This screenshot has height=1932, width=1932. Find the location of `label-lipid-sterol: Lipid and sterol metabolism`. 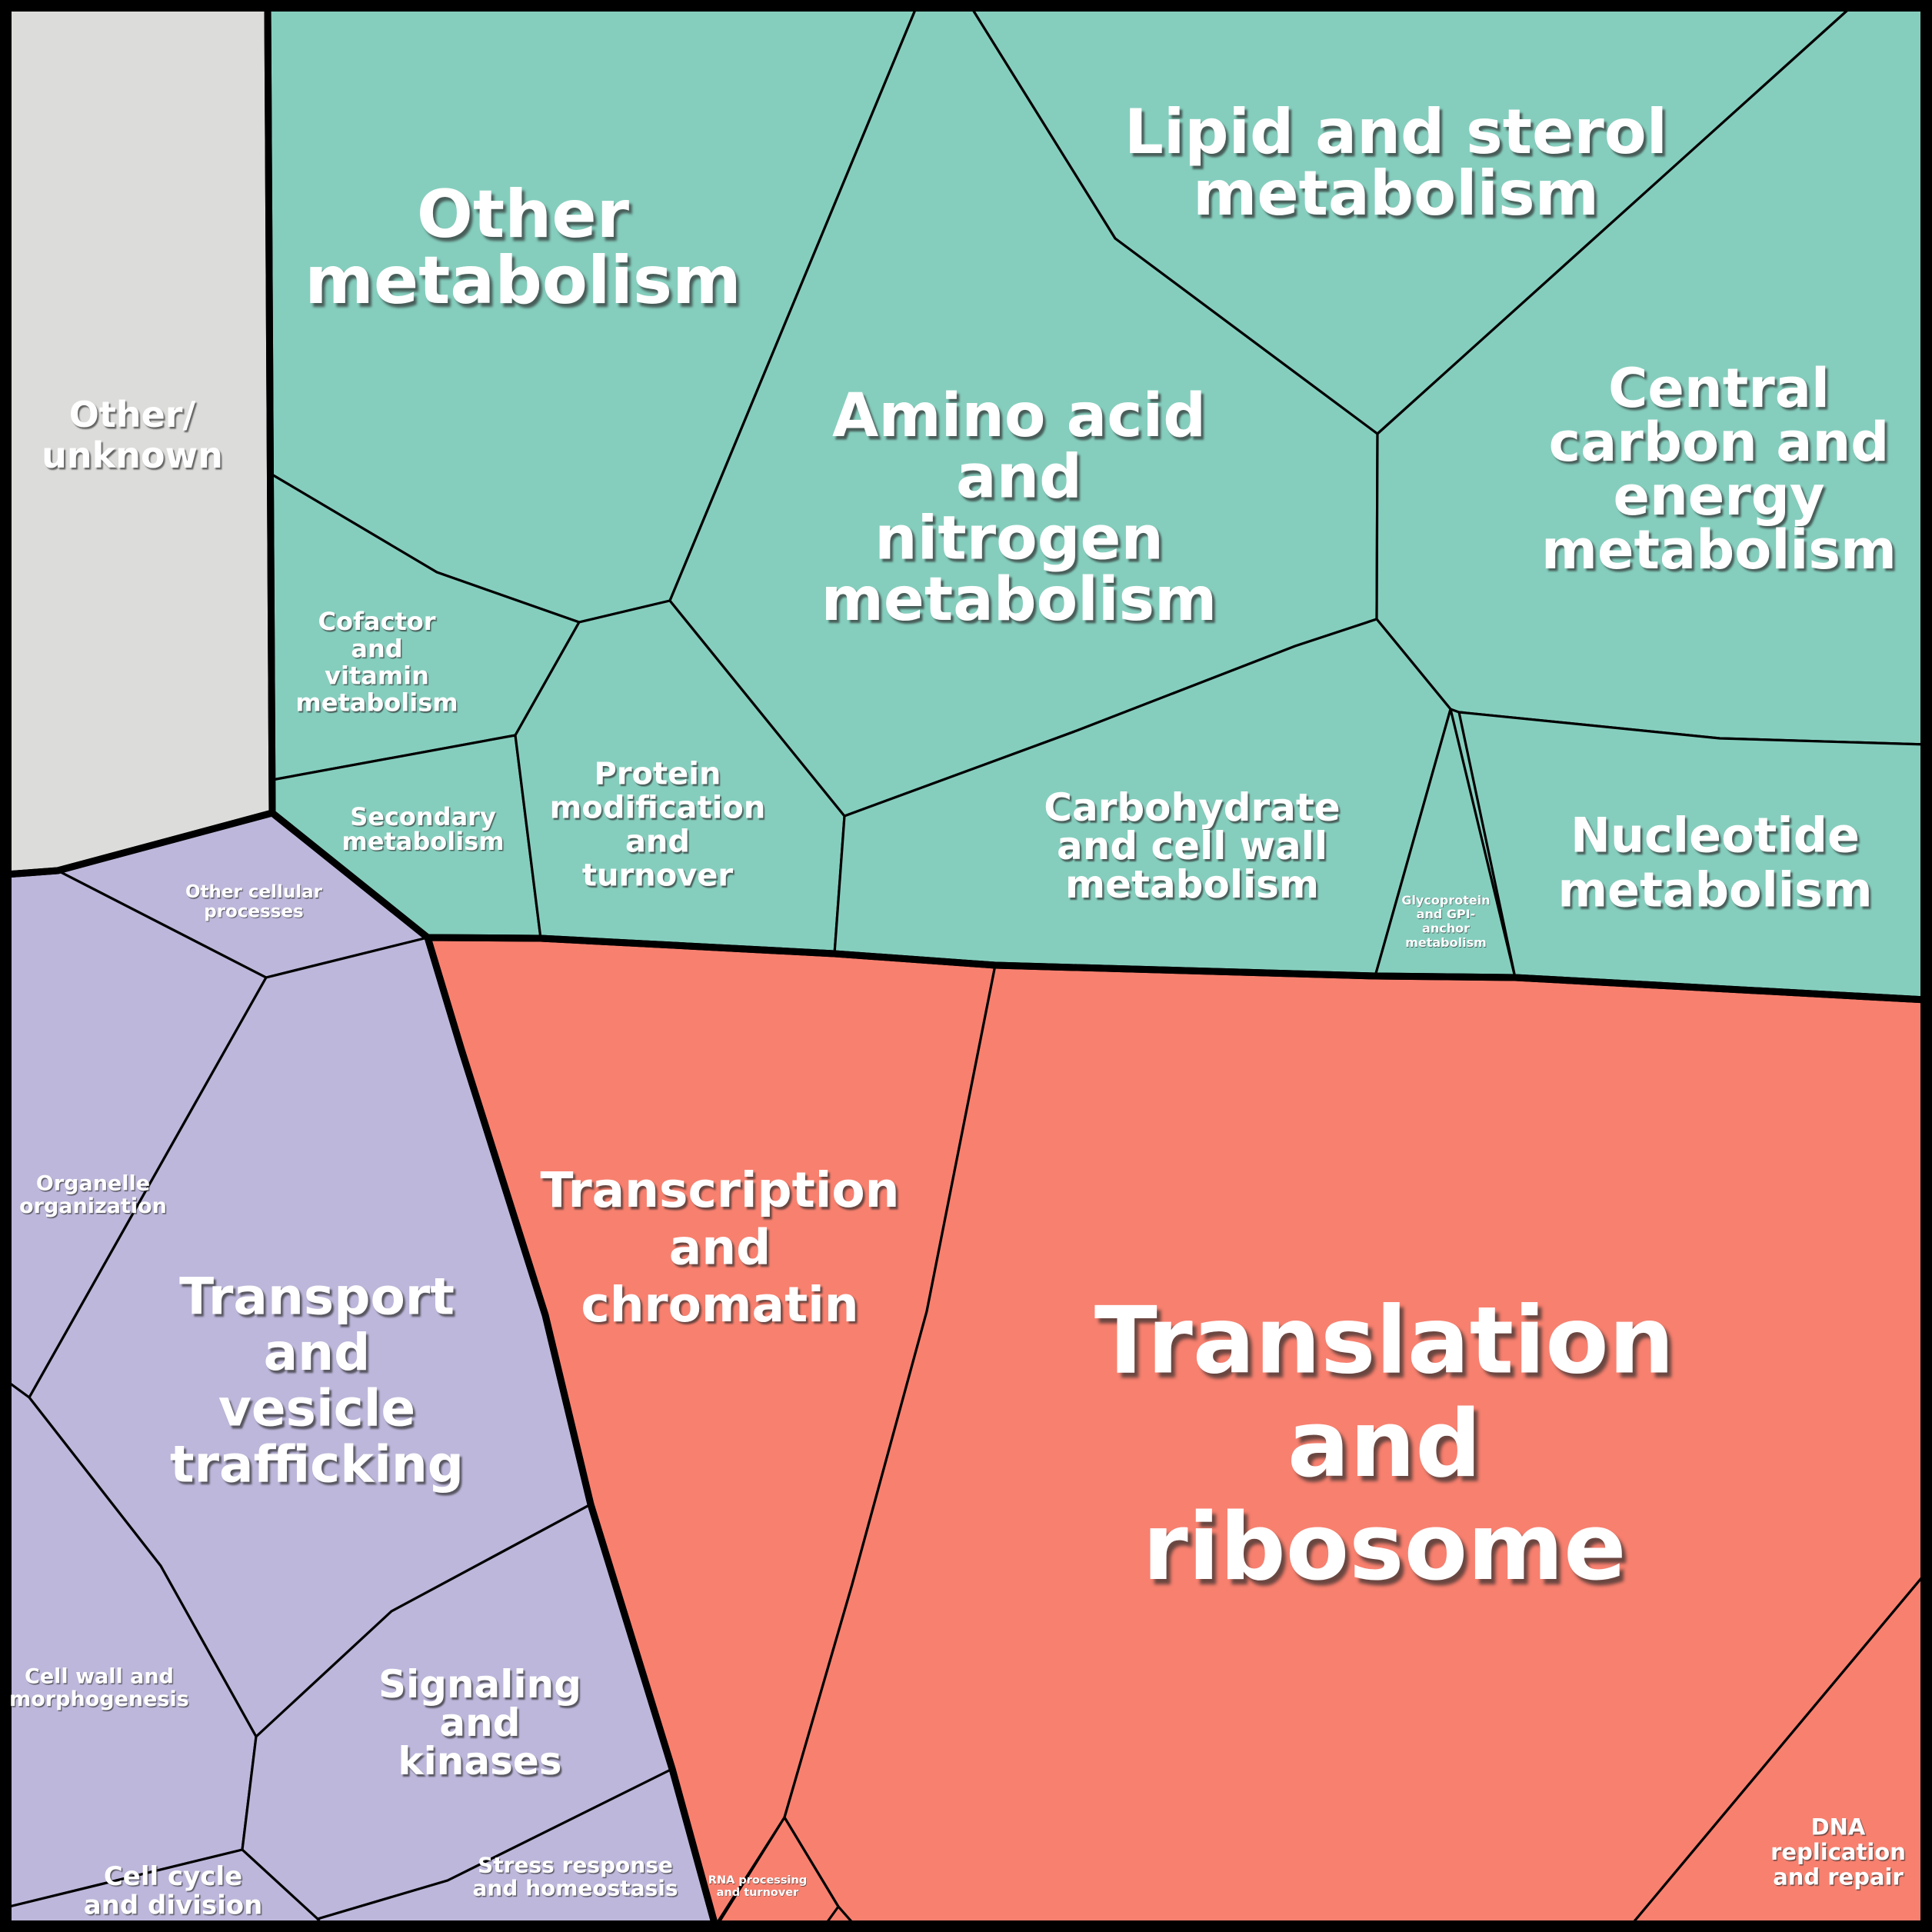

label-lipid-sterol: Lipid and sterol metabolism is located at coordinates (1395, 162).